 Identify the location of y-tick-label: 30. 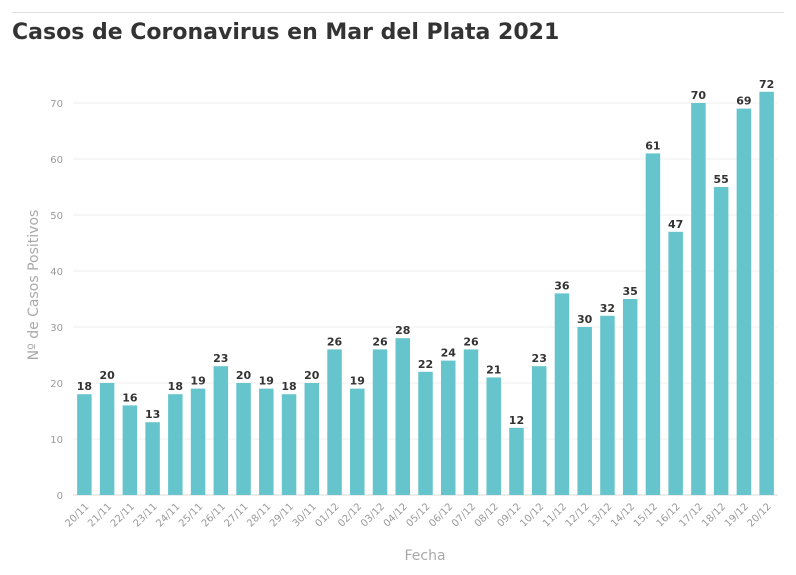
(56, 328).